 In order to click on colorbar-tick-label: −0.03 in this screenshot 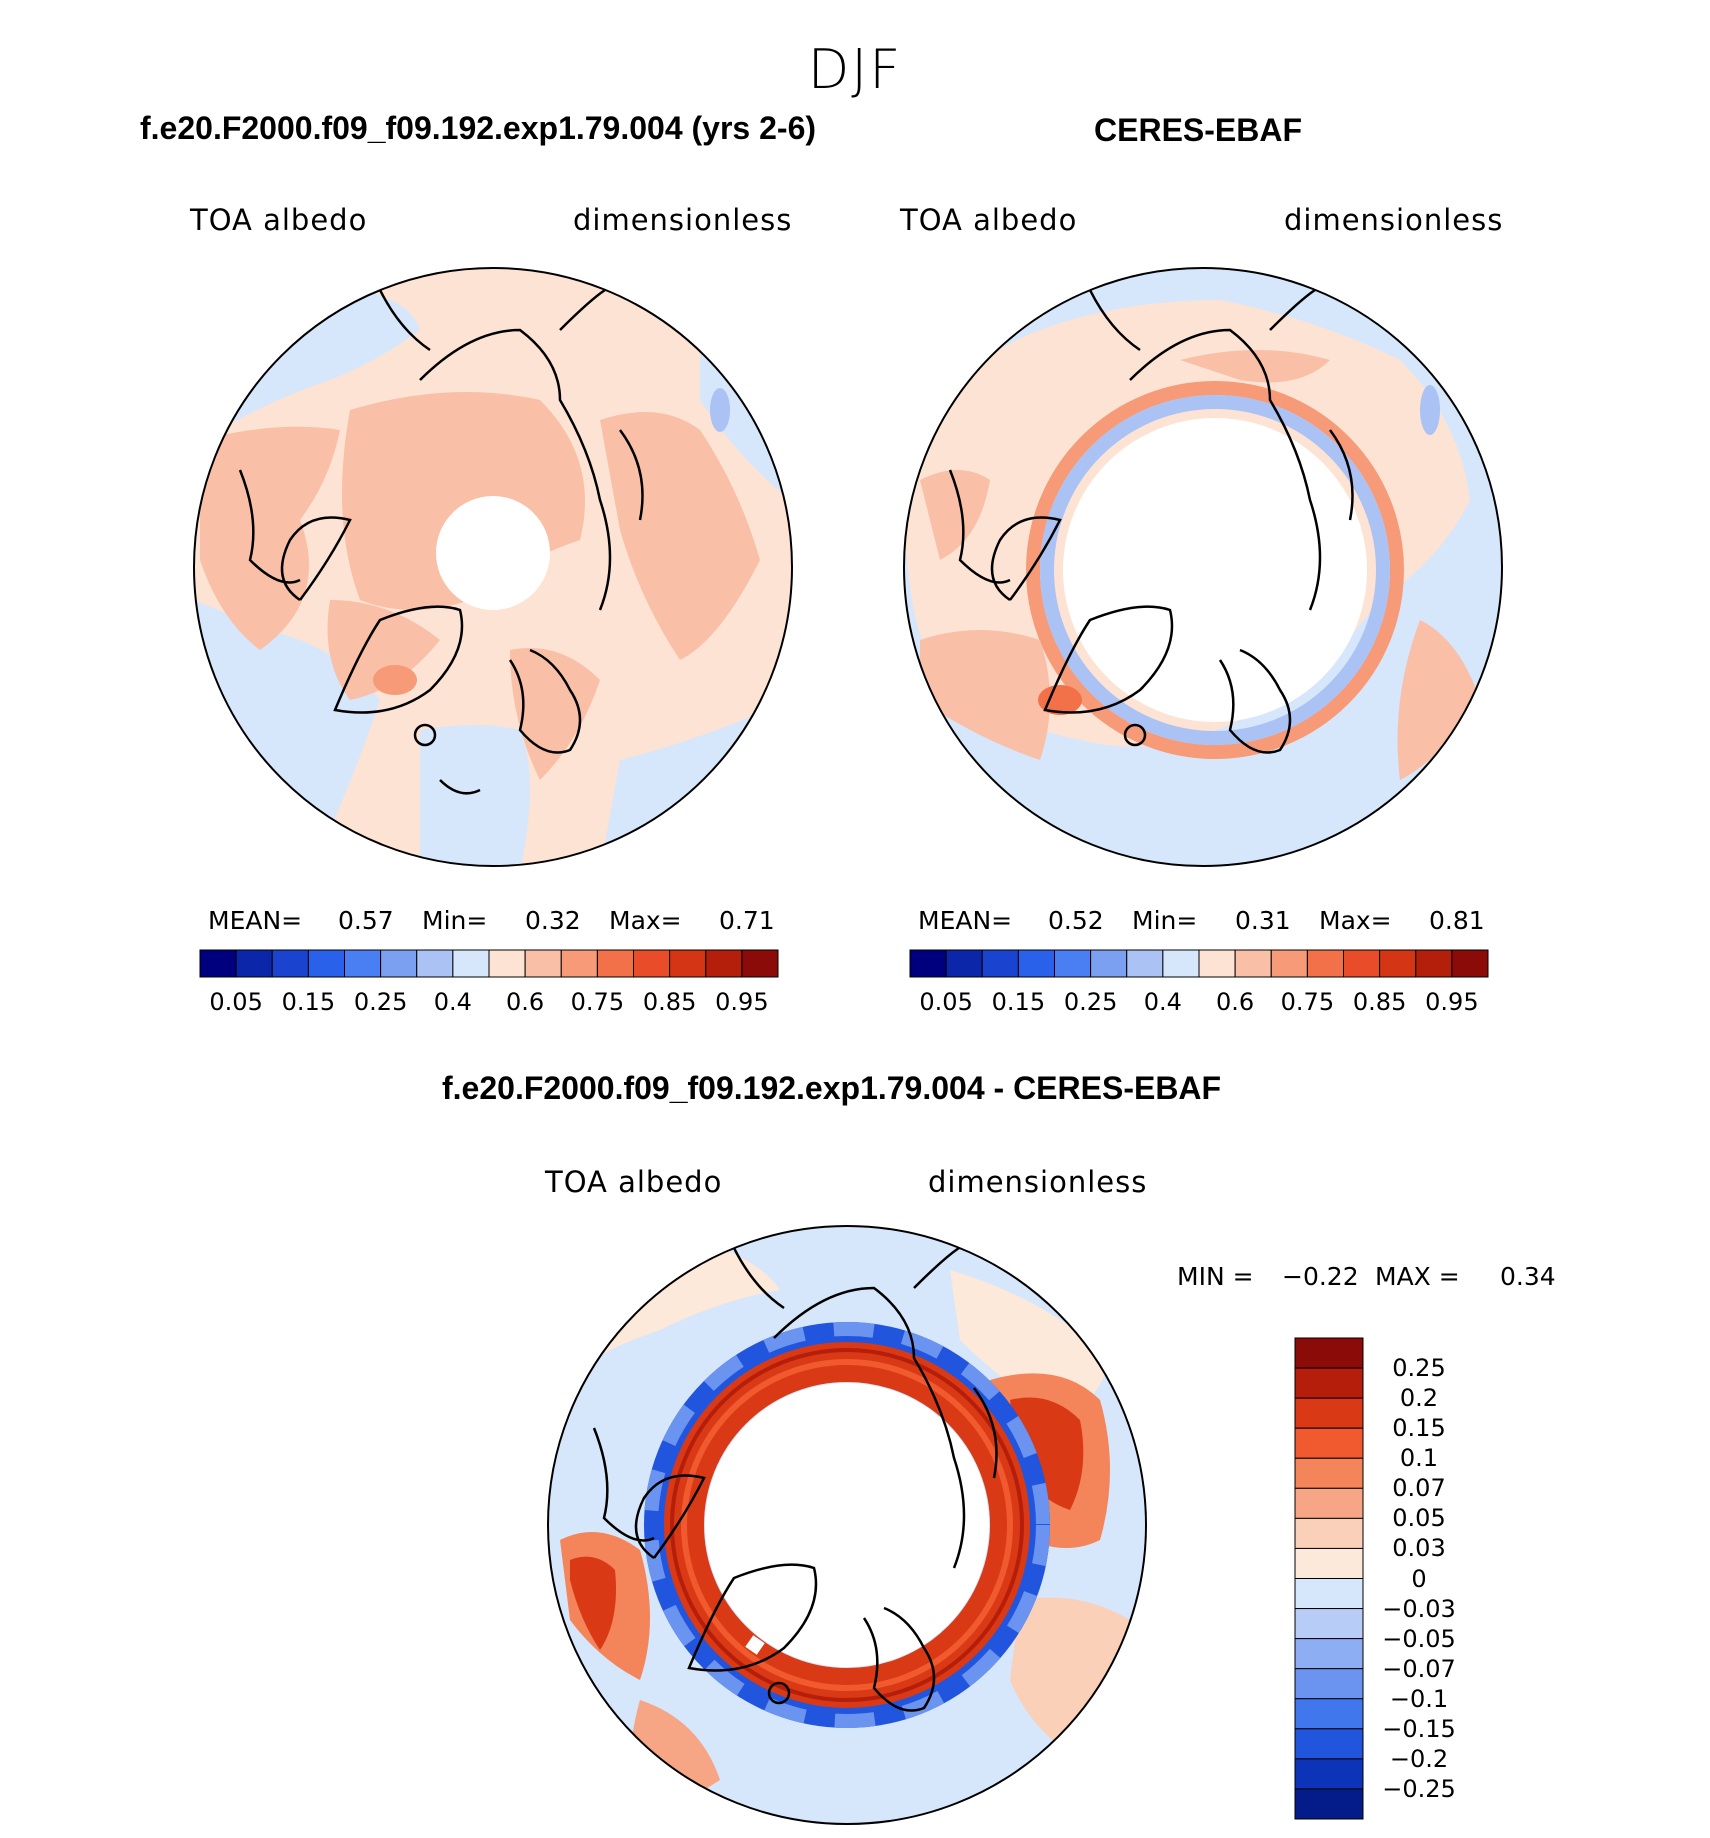, I will do `click(1419, 1608)`.